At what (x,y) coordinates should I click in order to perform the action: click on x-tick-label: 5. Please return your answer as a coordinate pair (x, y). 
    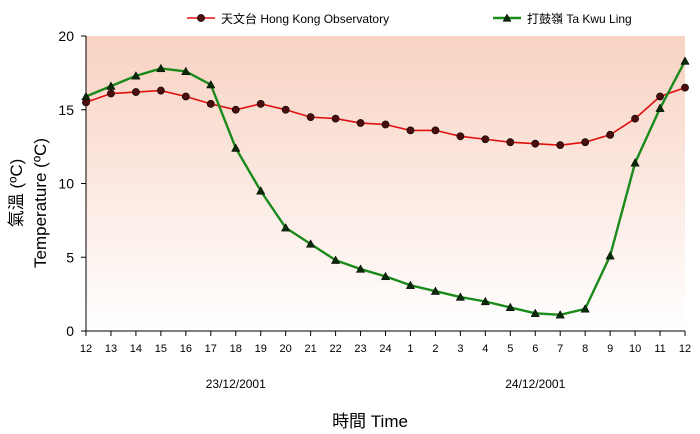
    Looking at the image, I should click on (510, 349).